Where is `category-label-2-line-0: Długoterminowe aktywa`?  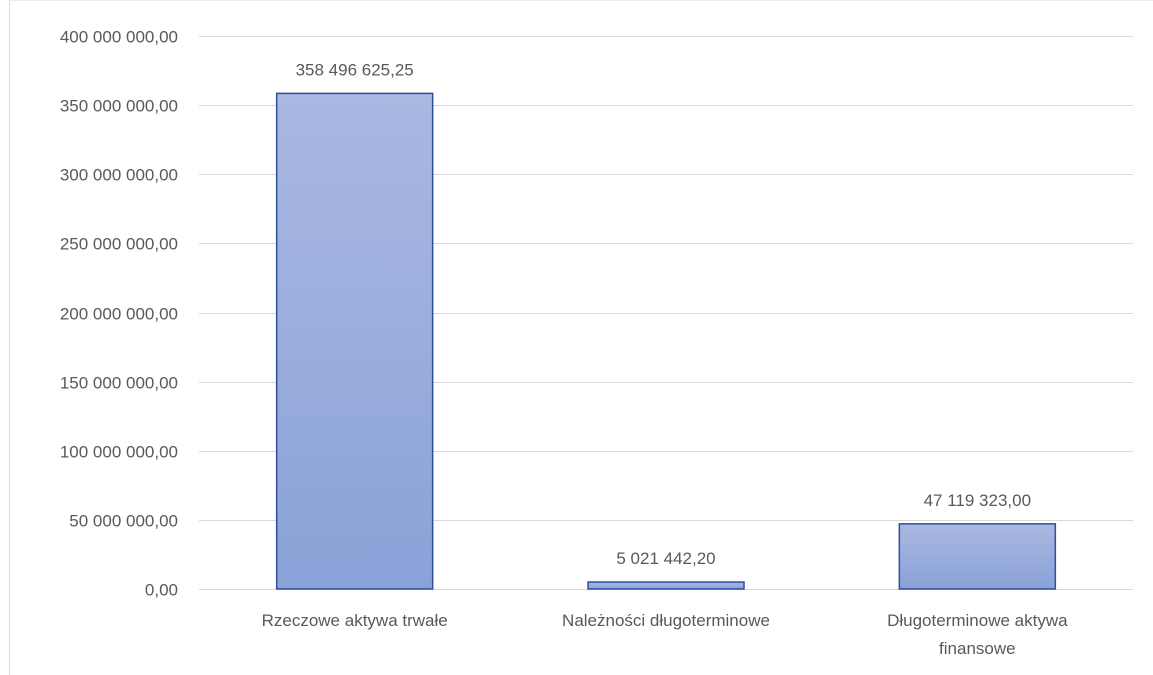 category-label-2-line-0: Długoterminowe aktywa is located at coordinates (977, 620).